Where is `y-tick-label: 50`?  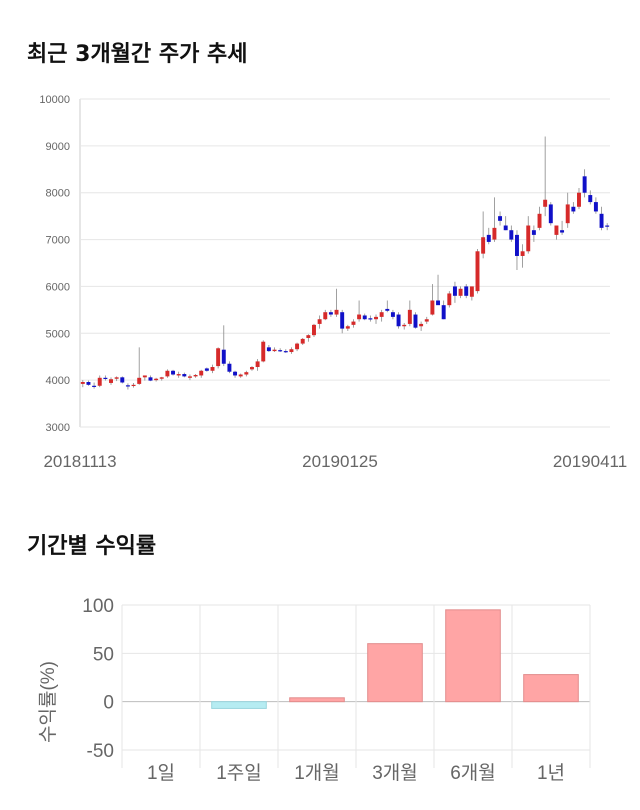 y-tick-label: 50 is located at coordinates (103, 654).